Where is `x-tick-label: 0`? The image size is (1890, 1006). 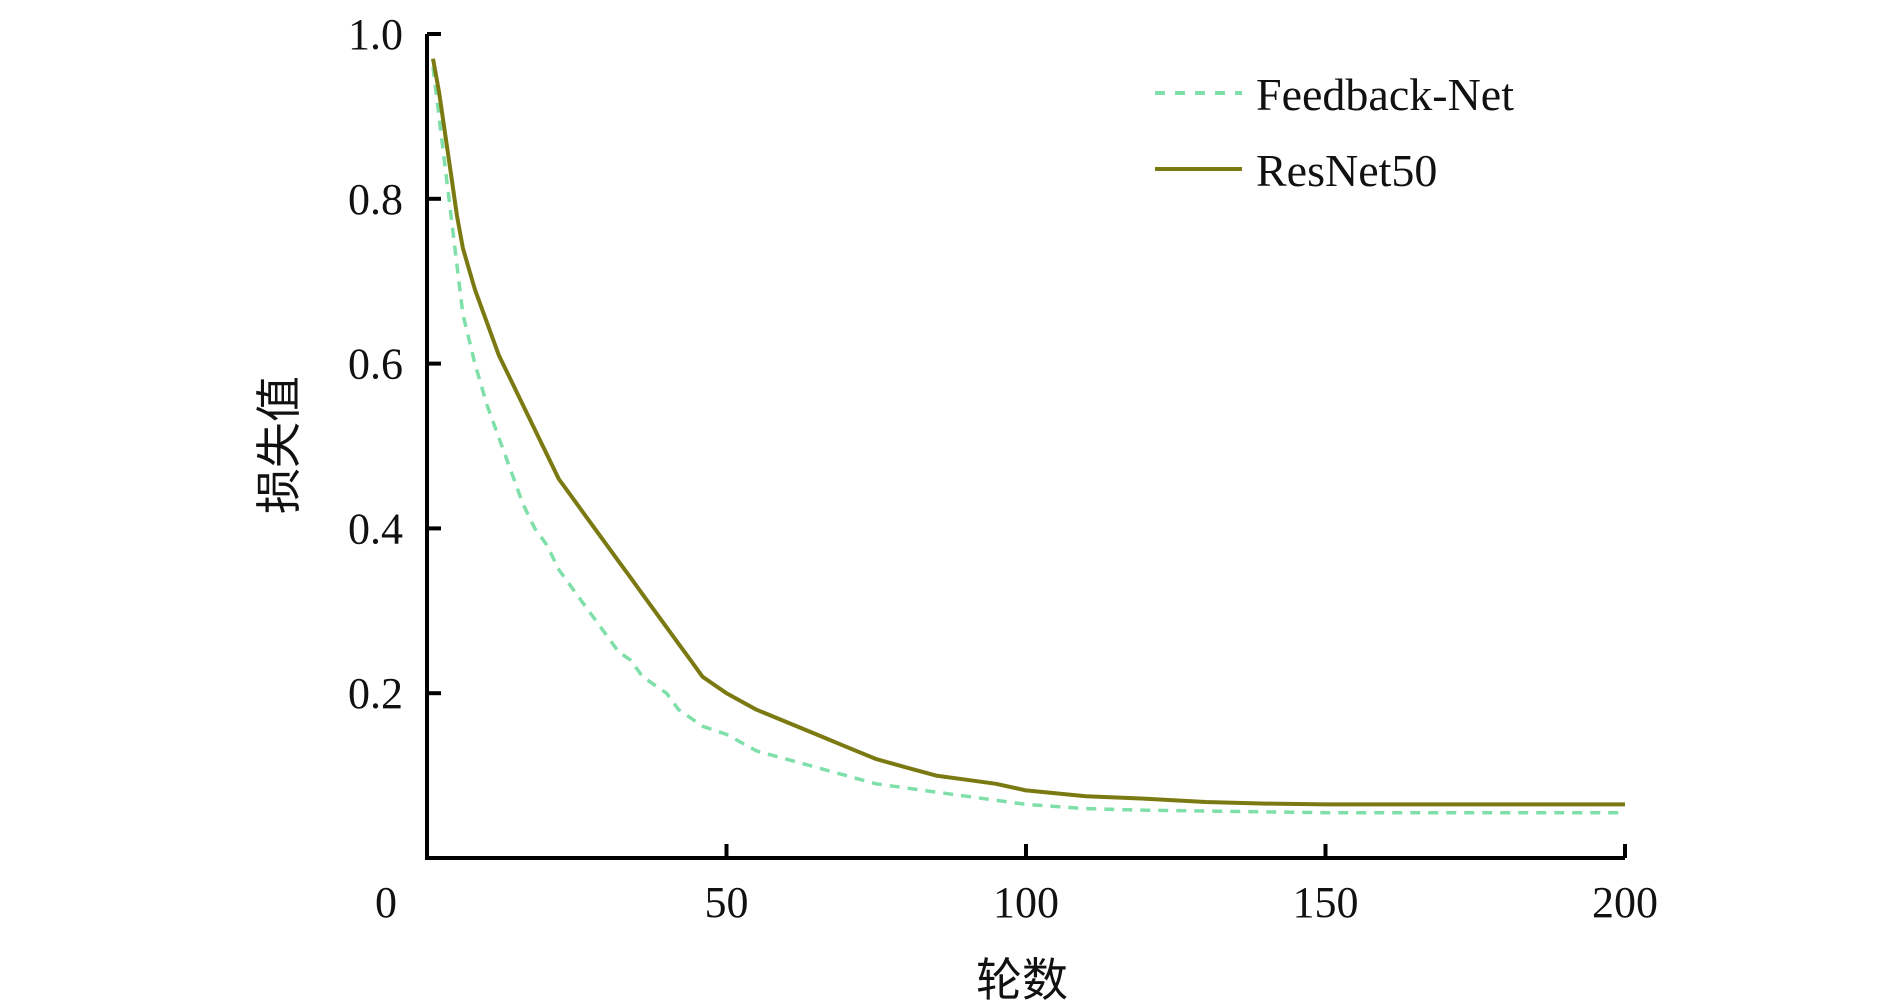 x-tick-label: 0 is located at coordinates (386, 902).